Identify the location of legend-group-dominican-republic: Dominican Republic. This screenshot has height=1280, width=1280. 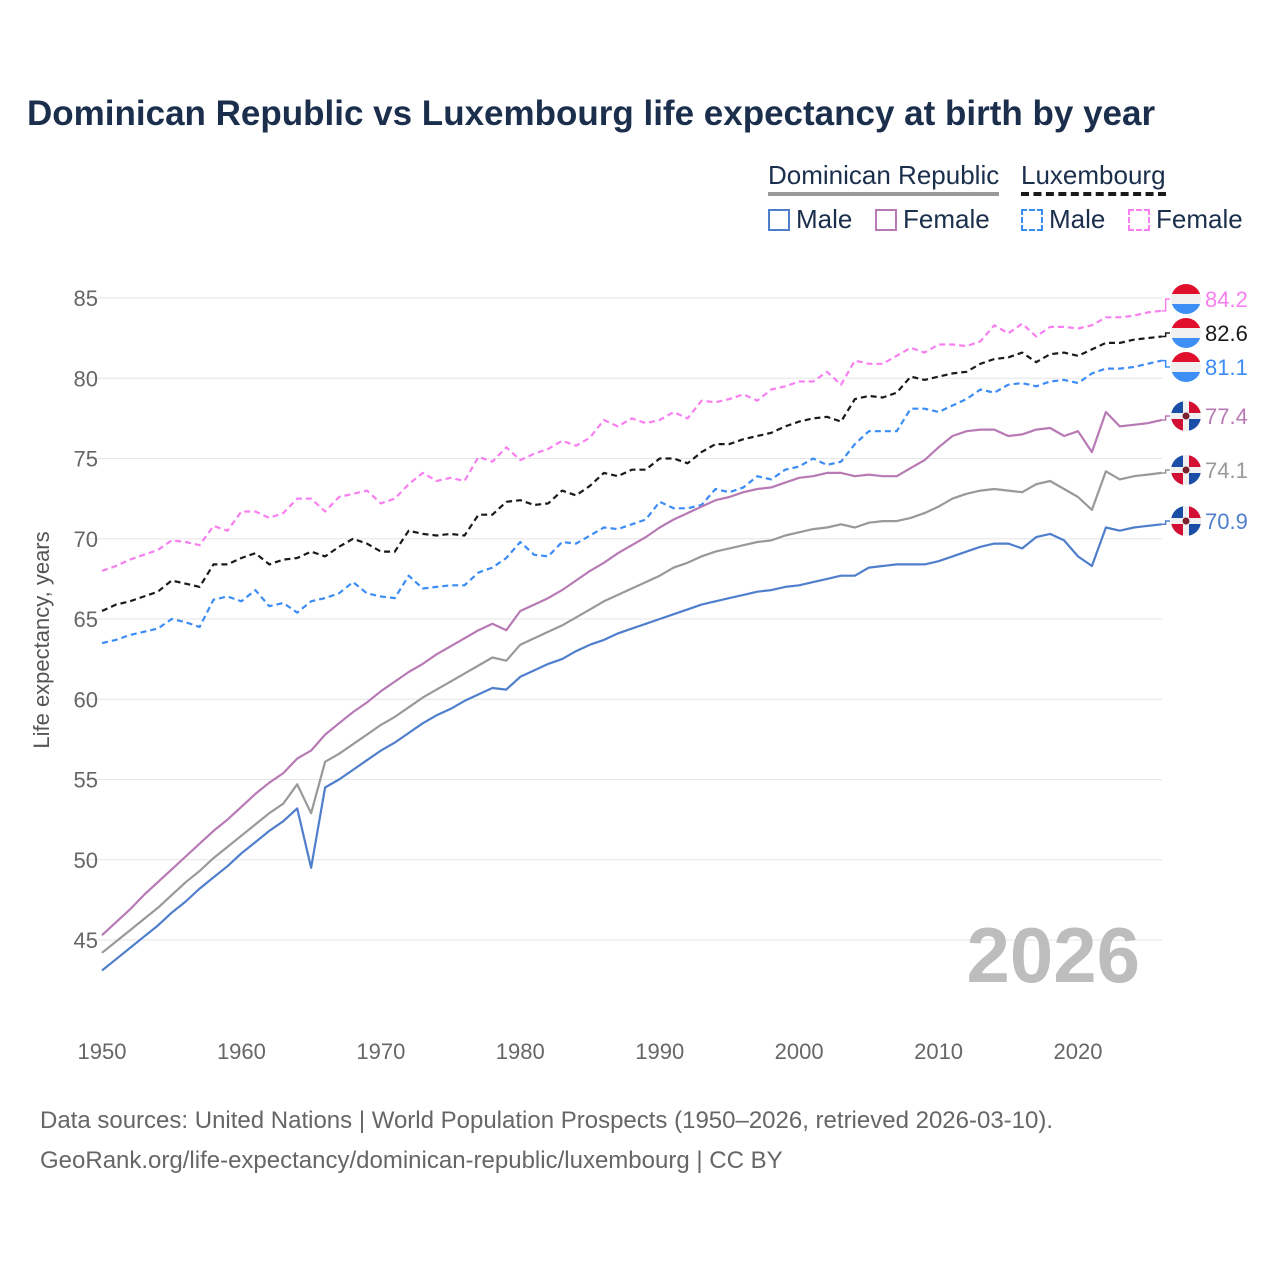
(884, 178).